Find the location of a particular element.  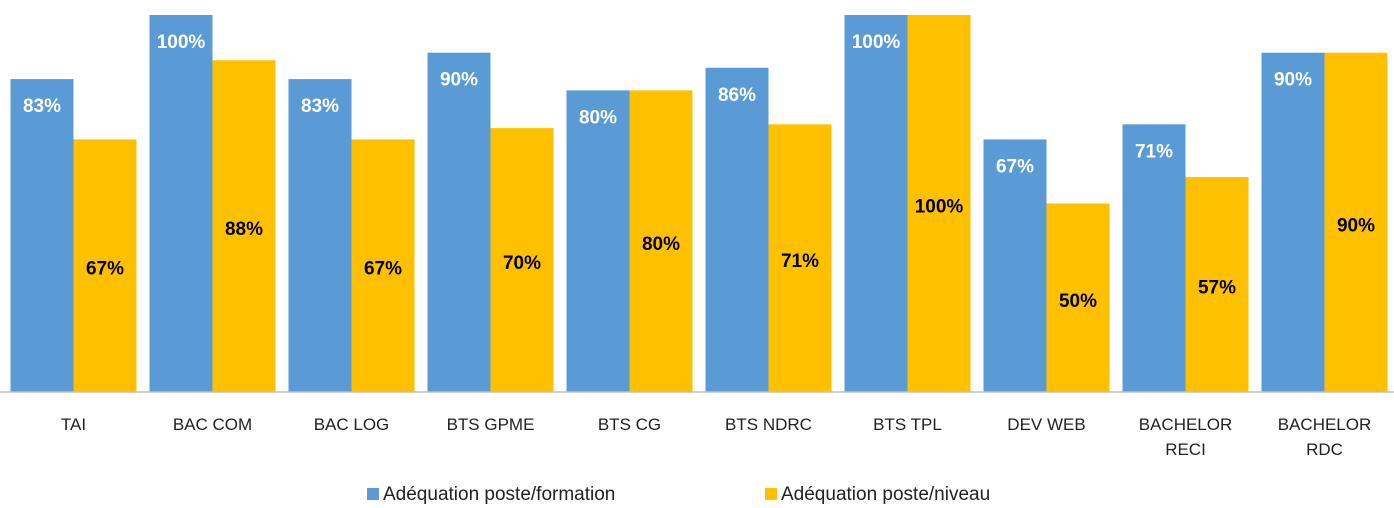

x-tick-label: BTS TPL is located at coordinates (907, 424).